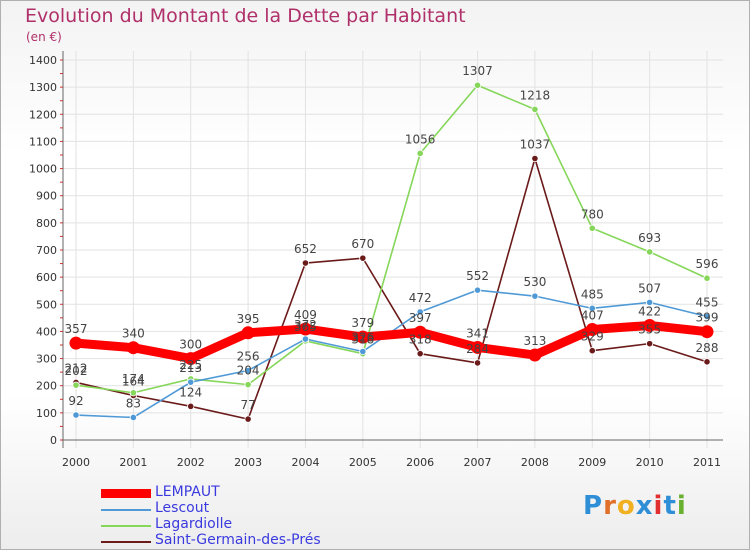 This screenshot has width=750, height=551. What do you see at coordinates (626, 506) in the screenshot?
I see `logo-letter: o` at bounding box center [626, 506].